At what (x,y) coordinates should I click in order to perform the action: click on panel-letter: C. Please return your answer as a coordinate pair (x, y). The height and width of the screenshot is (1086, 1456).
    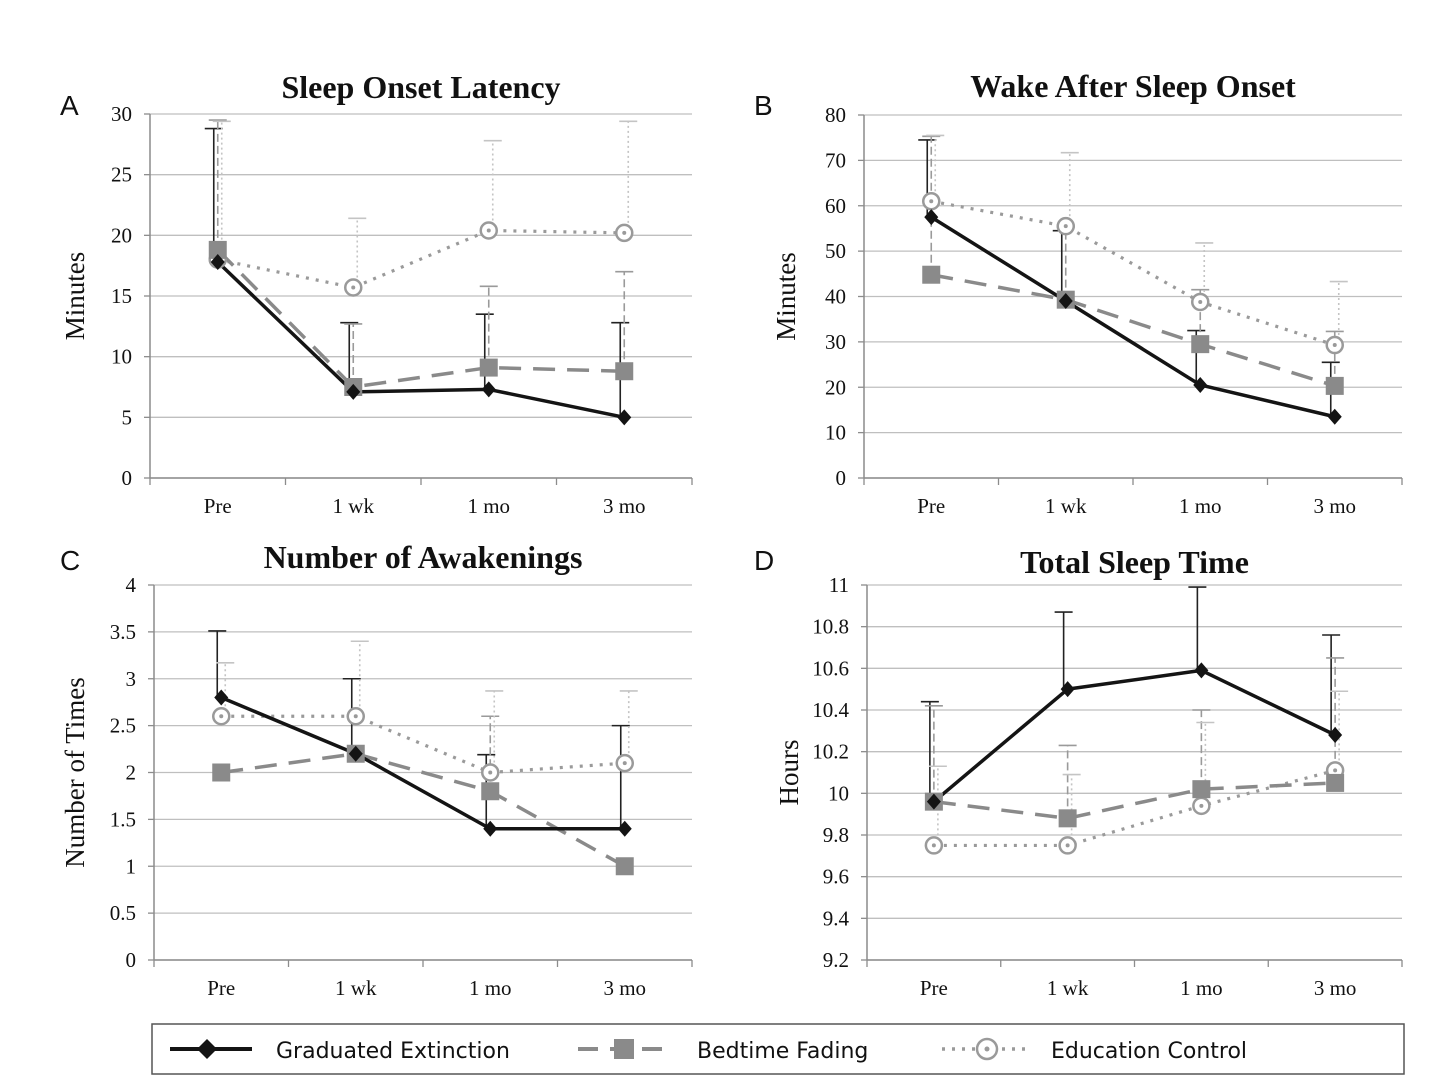
    Looking at the image, I should click on (70, 560).